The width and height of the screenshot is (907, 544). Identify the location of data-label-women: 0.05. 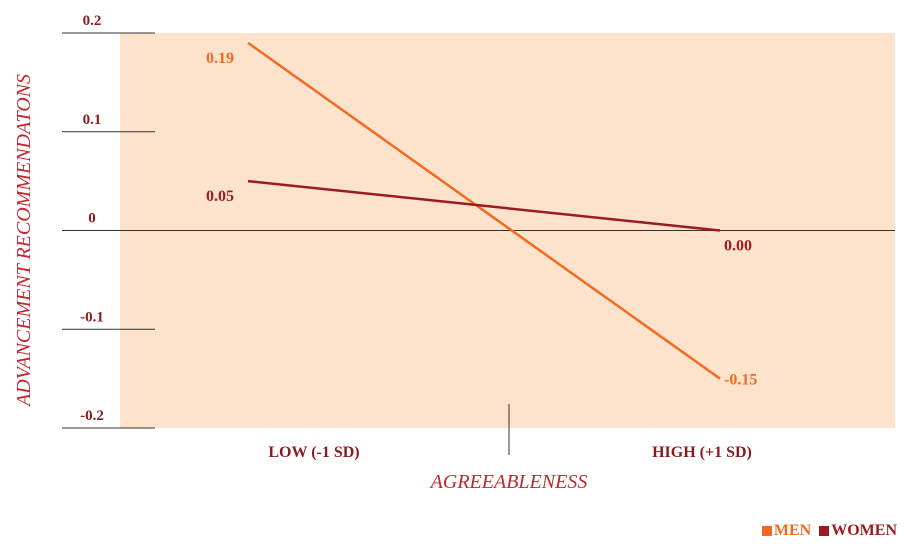
(220, 196).